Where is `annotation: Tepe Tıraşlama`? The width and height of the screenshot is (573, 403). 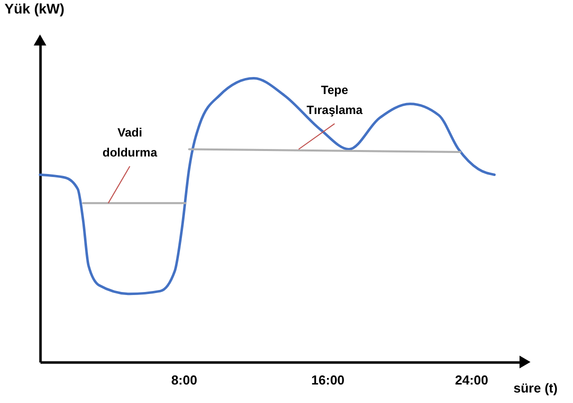
annotation: Tepe Tıraşlama is located at coordinates (334, 99).